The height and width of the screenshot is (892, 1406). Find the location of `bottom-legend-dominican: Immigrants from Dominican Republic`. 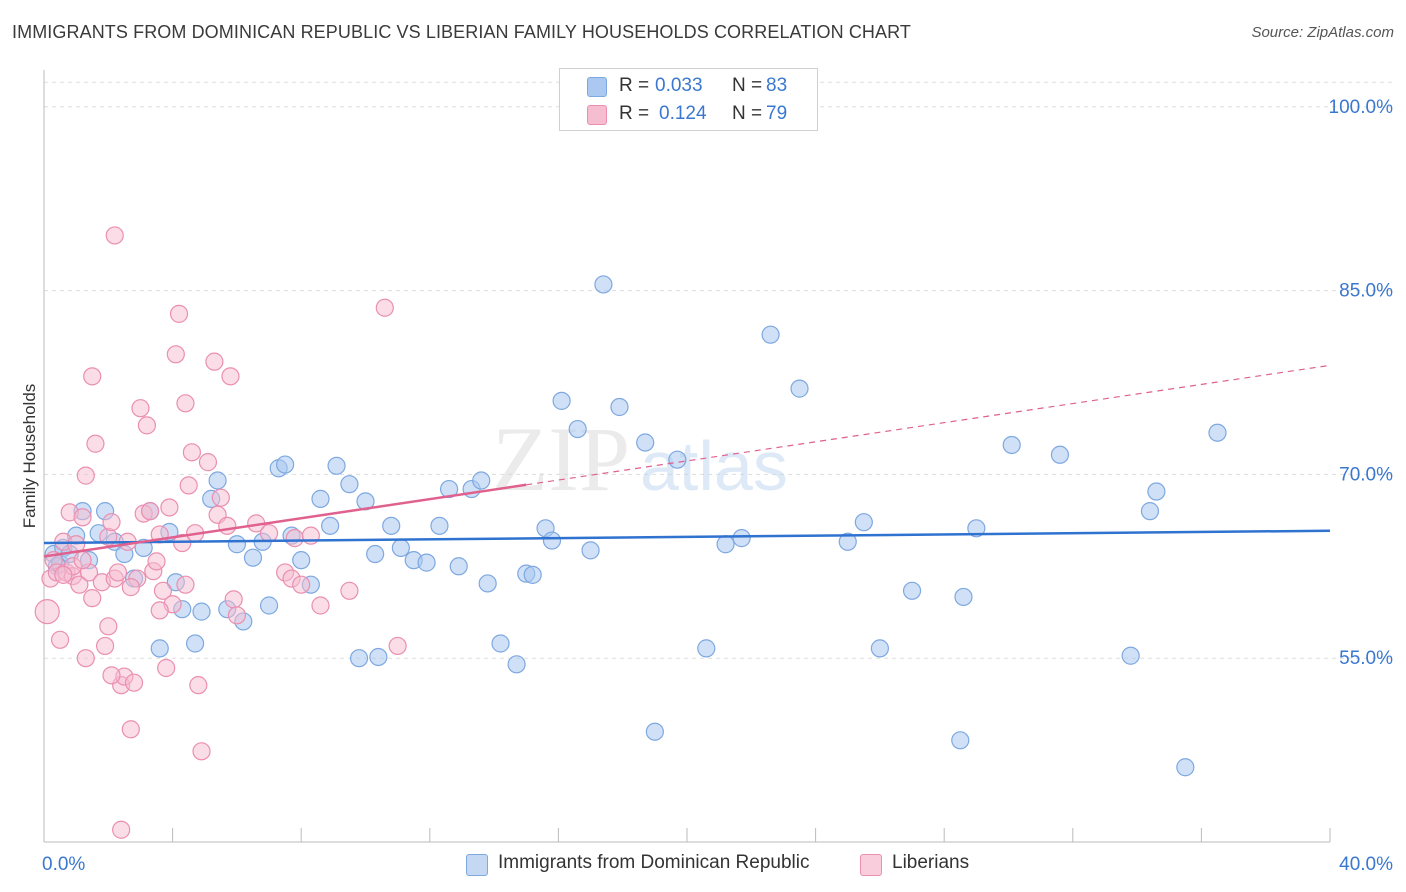

bottom-legend-dominican: Immigrants from Dominican Republic is located at coordinates (656, 864).